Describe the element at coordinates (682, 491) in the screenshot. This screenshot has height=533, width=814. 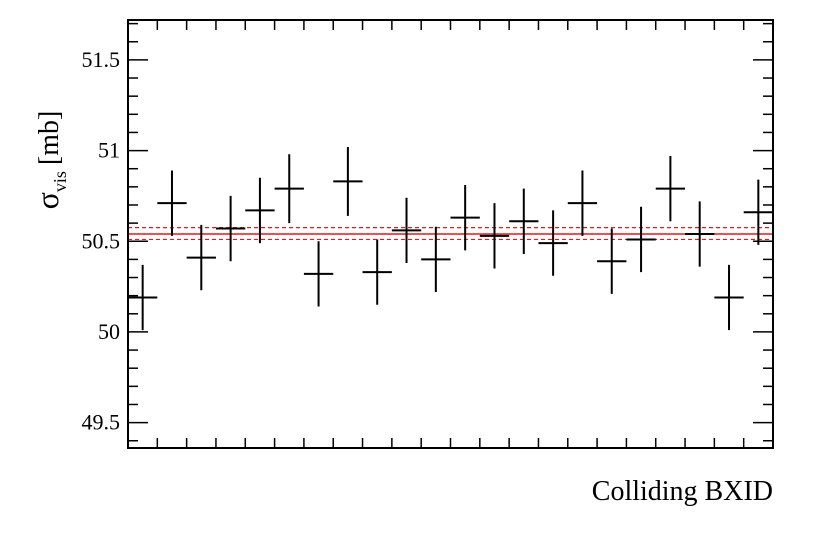
I see `x-axis-title: Colliding BXID` at that location.